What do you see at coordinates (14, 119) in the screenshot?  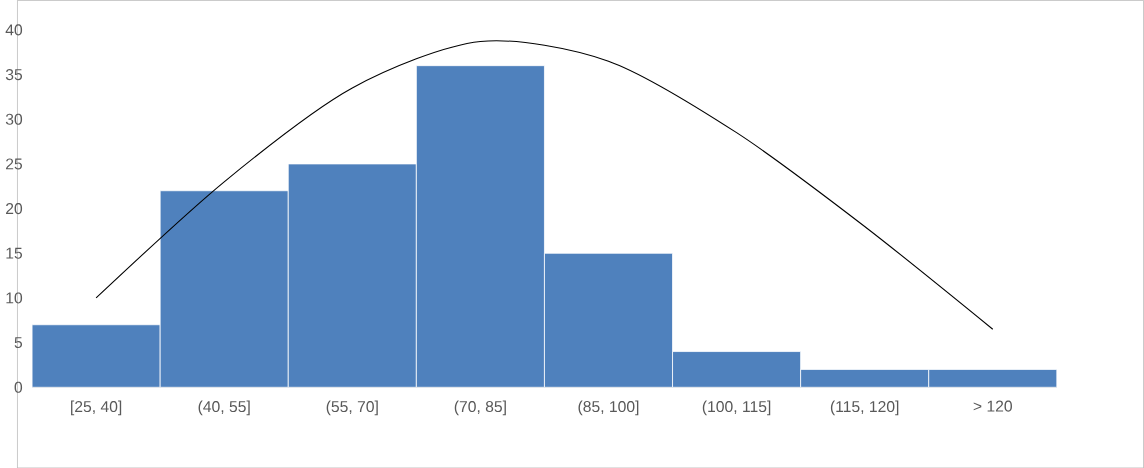 I see `y-tick-label: 30` at bounding box center [14, 119].